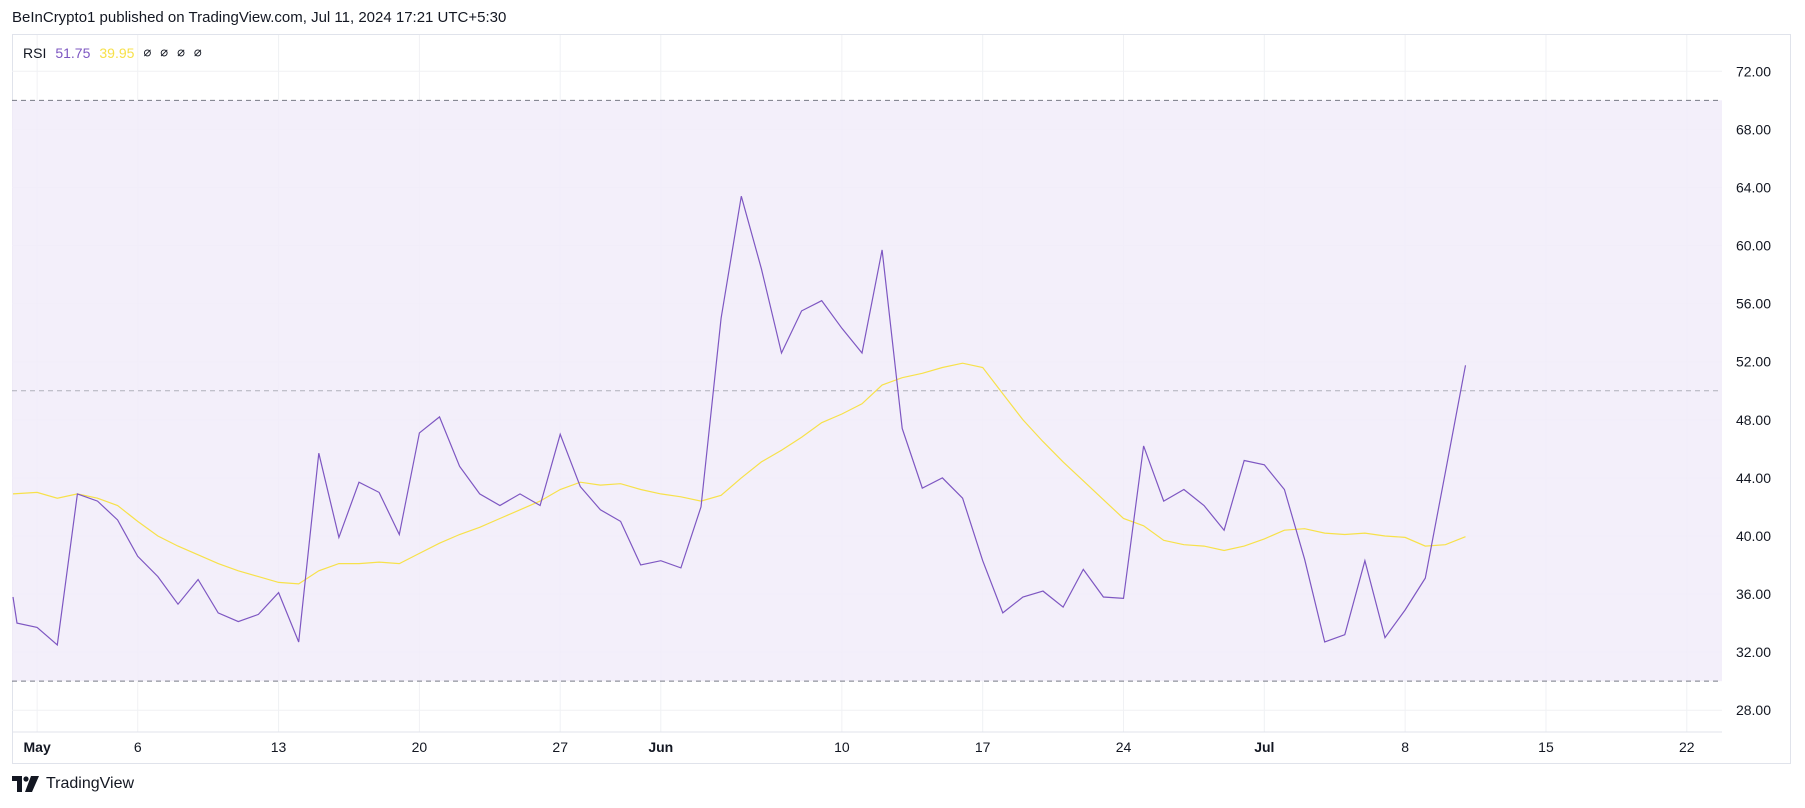 Image resolution: width=1805 pixels, height=808 pixels. Describe the element at coordinates (1753, 362) in the screenshot. I see `y-tick-label: 52.00` at that location.